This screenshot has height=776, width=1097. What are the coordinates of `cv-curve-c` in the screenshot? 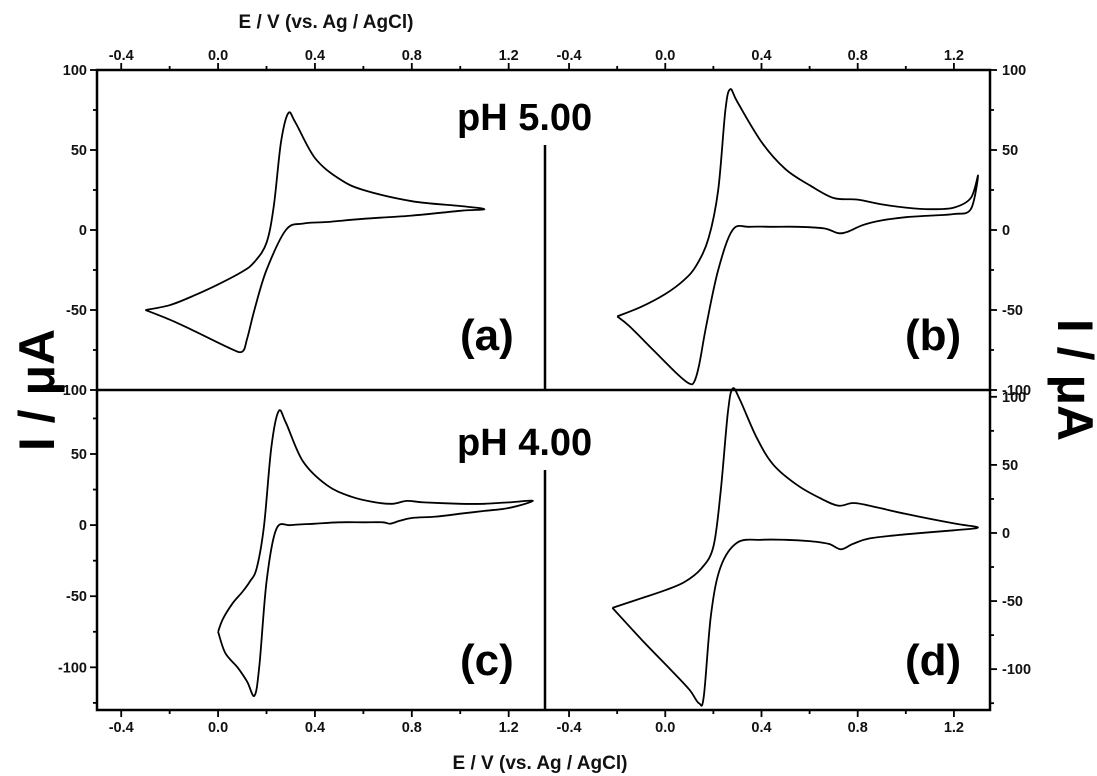 It's located at (375, 553).